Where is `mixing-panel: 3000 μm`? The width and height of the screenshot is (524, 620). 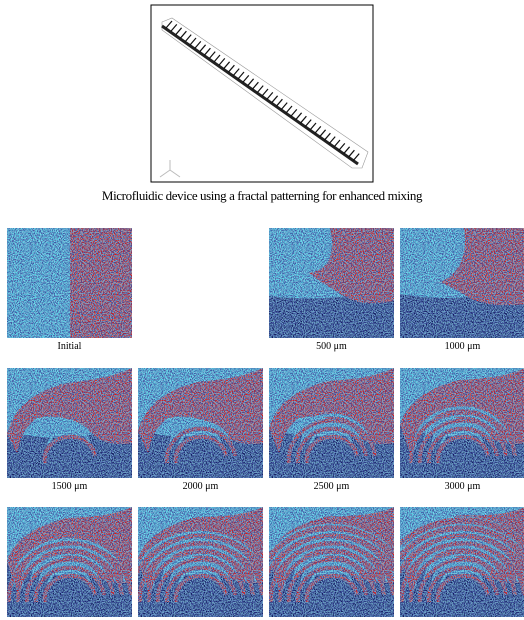
mixing-panel: 3000 μm is located at coordinates (462, 430).